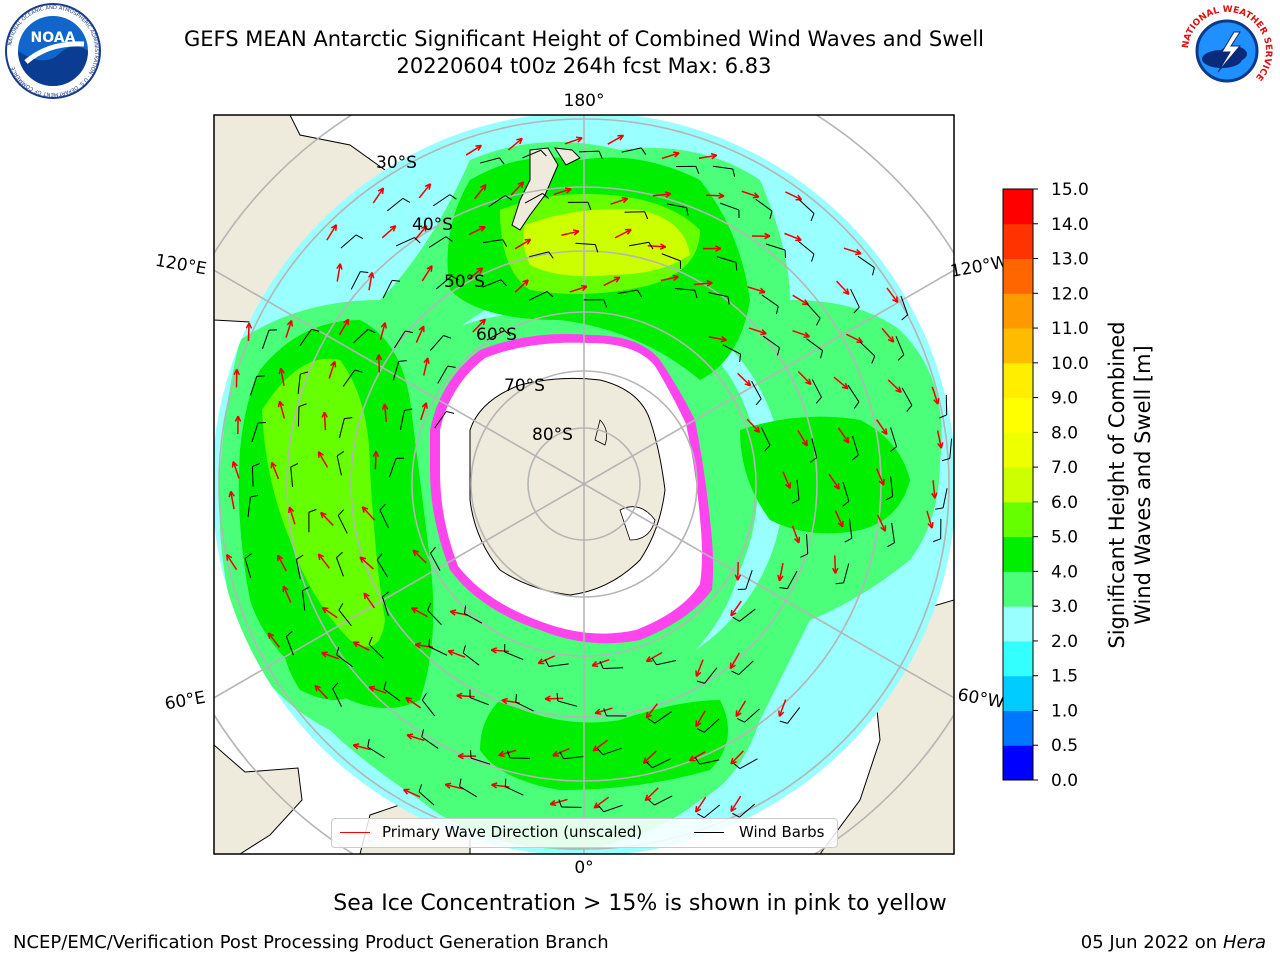 The height and width of the screenshot is (960, 1280). What do you see at coordinates (546, 189) in the screenshot?
I see `new-zealand` at bounding box center [546, 189].